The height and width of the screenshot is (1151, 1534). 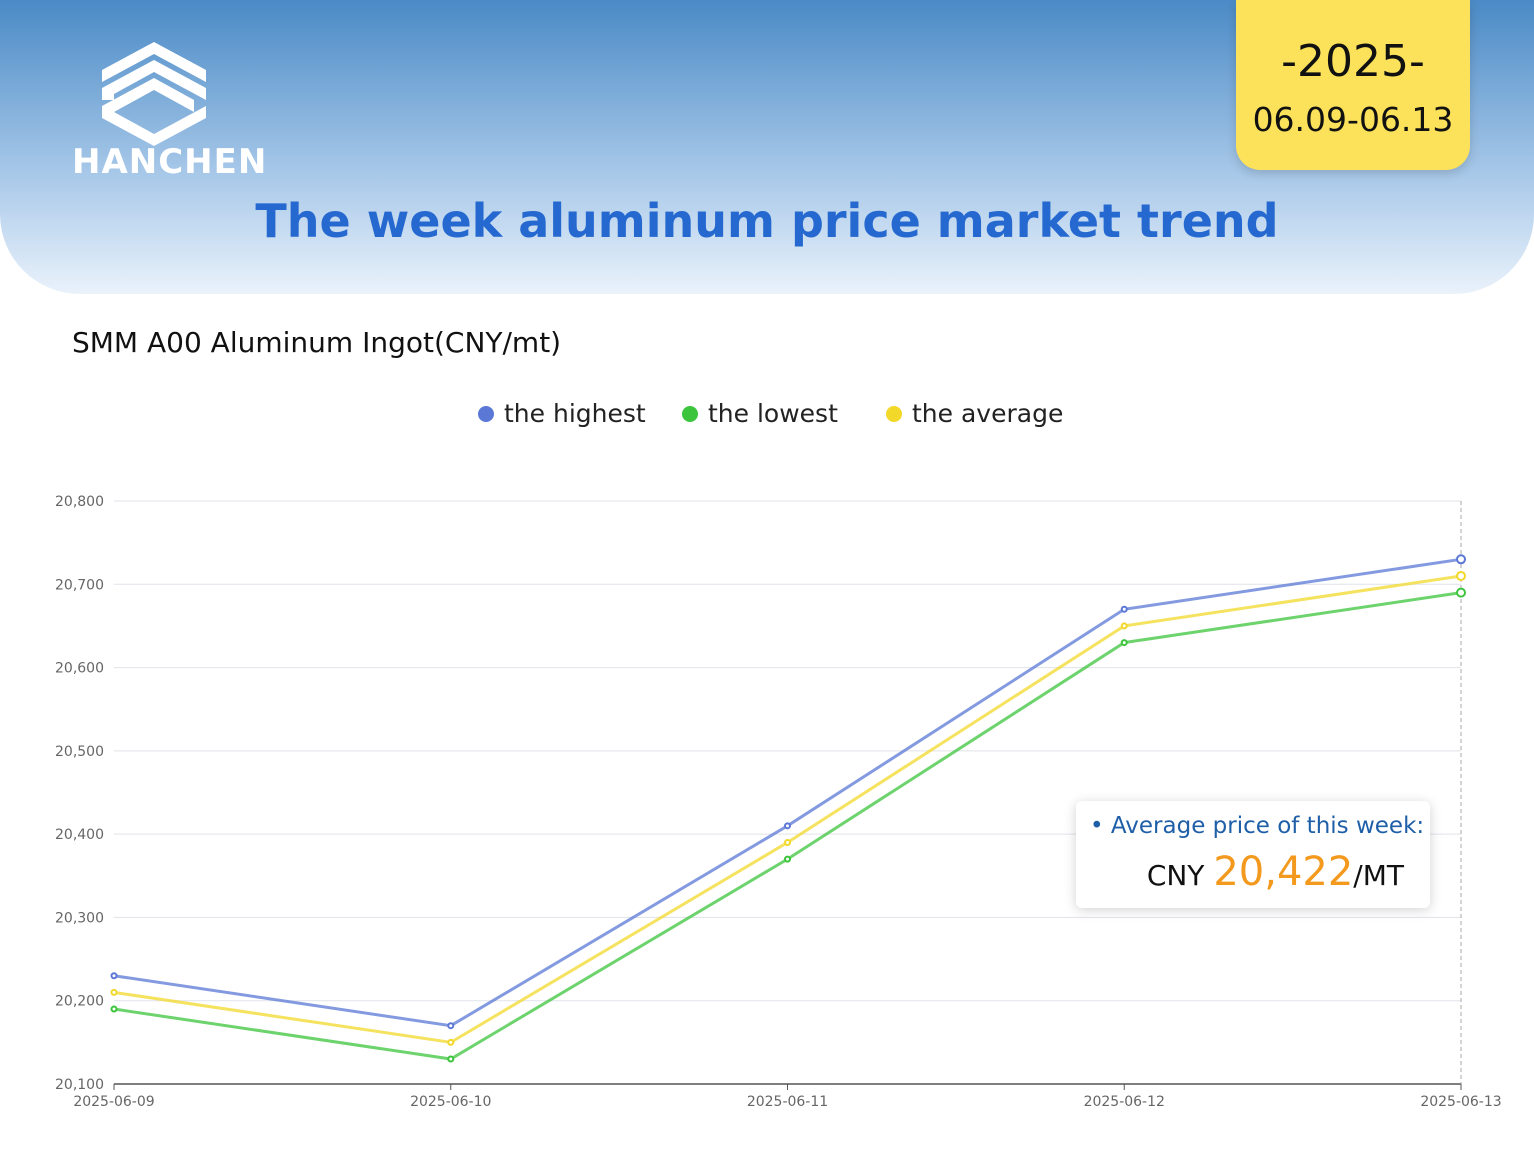 I want to click on page-title: The week aluminum price market trend, so click(x=767, y=221).